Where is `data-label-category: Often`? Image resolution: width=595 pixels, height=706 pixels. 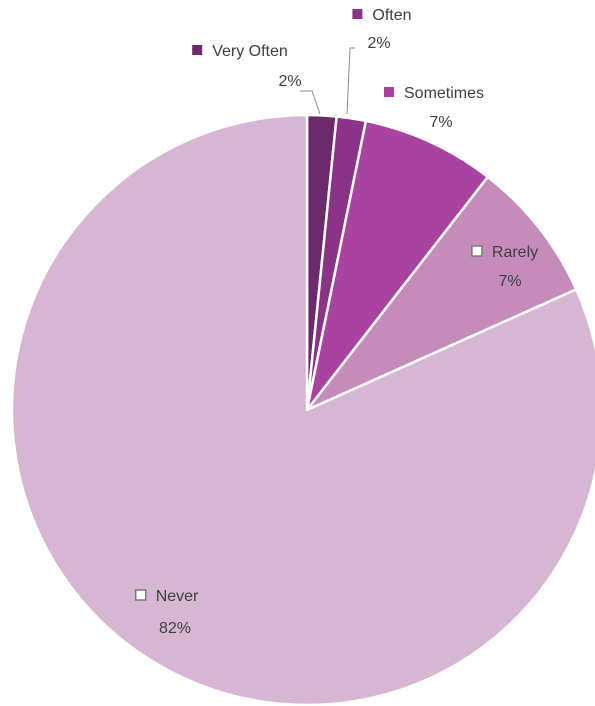 data-label-category: Often is located at coordinates (391, 15).